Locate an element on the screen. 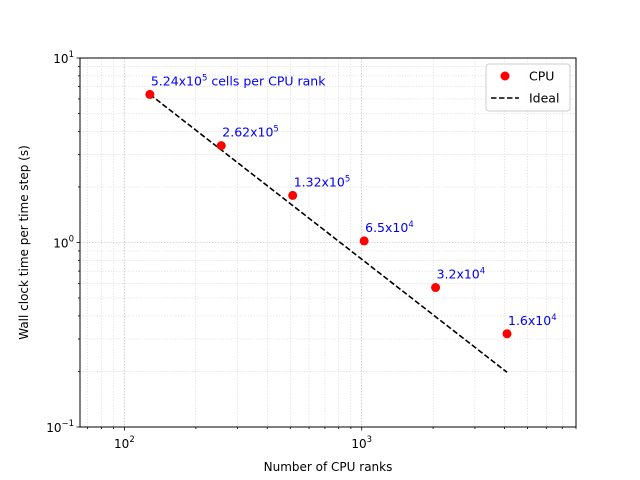  legend-cpu-label: CPU is located at coordinates (541, 76).